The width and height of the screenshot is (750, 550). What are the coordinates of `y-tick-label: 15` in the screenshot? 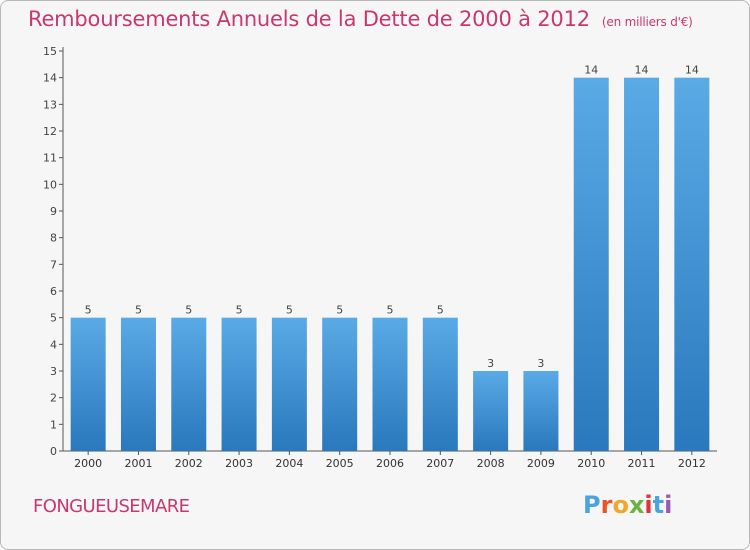 It's located at (50, 51).